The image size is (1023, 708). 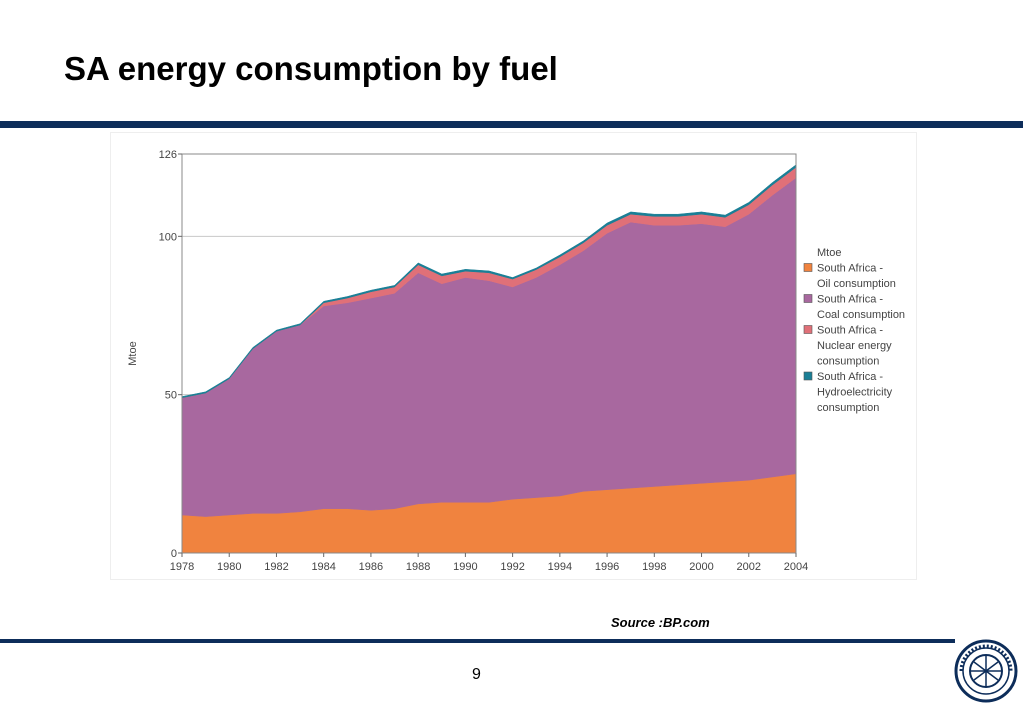 I want to click on y-tick-label: 50, so click(x=171, y=396).